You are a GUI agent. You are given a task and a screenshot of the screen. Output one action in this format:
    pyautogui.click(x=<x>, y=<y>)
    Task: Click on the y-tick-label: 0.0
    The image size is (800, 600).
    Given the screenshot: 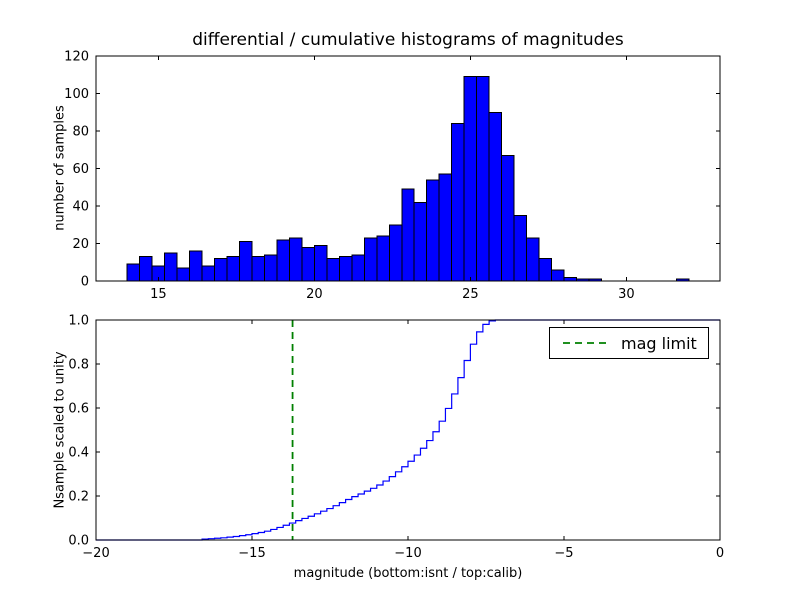 What is the action you would take?
    pyautogui.click(x=78, y=541)
    